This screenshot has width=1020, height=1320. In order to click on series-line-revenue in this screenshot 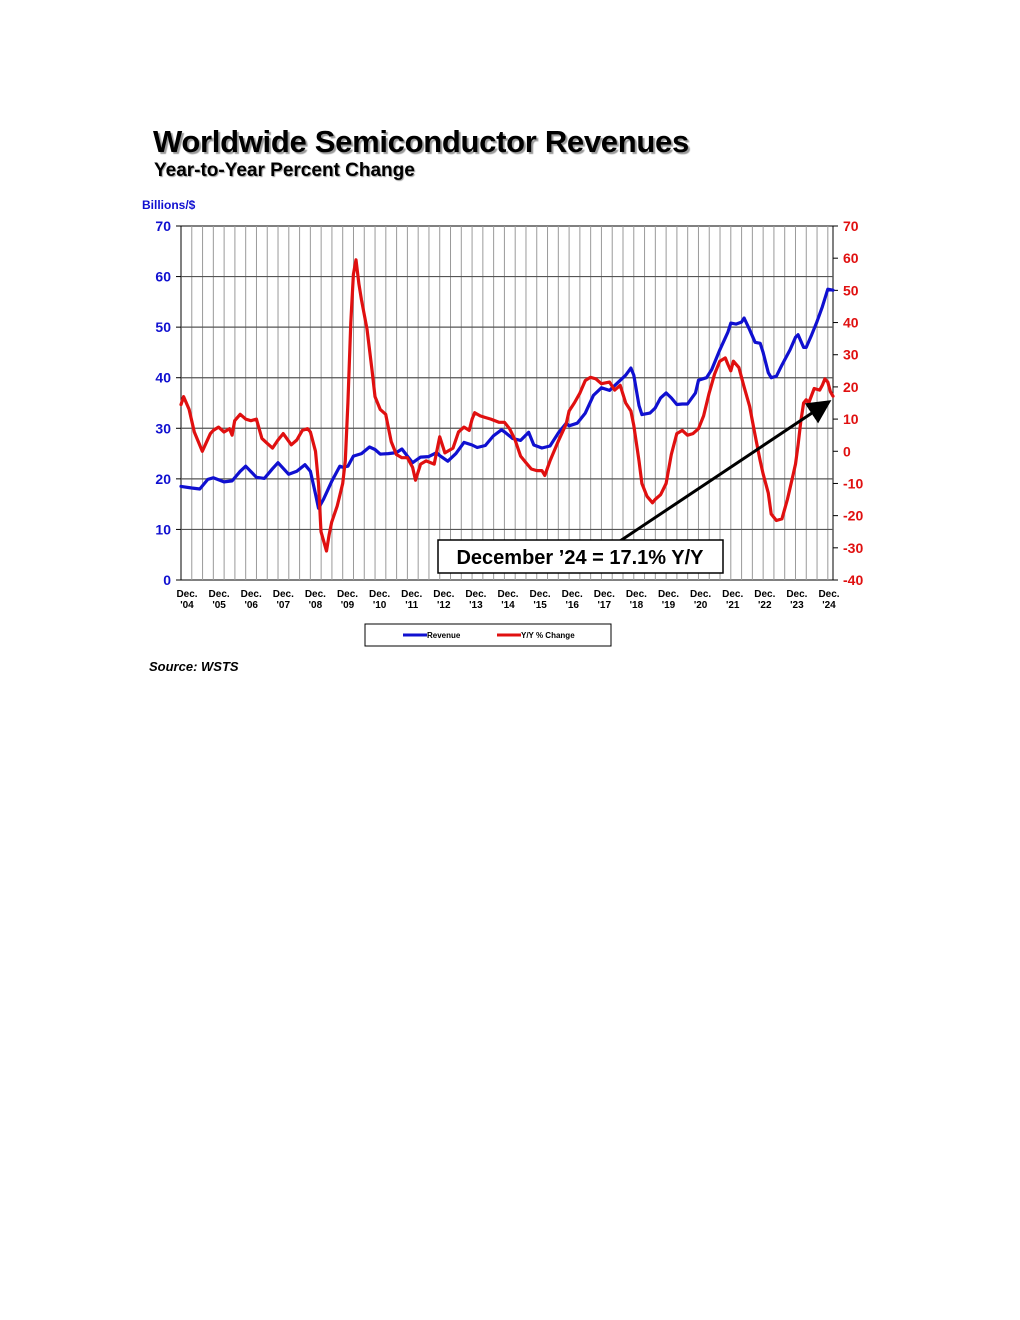, I will do `click(507, 398)`.